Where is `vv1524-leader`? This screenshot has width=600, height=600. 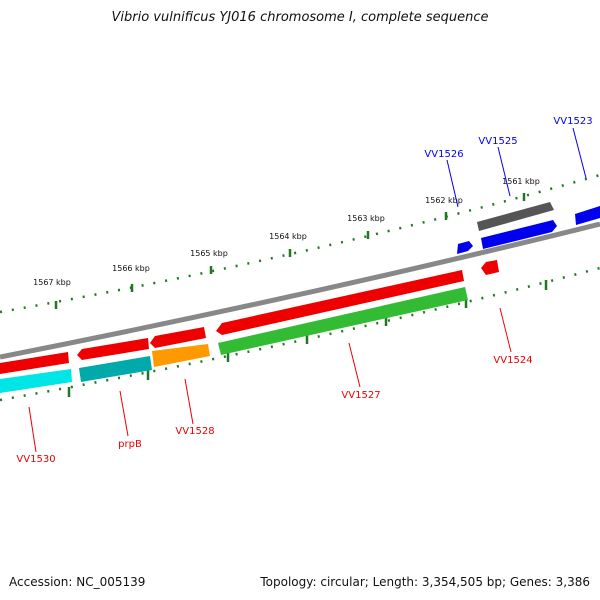 vv1524-leader is located at coordinates (505, 330).